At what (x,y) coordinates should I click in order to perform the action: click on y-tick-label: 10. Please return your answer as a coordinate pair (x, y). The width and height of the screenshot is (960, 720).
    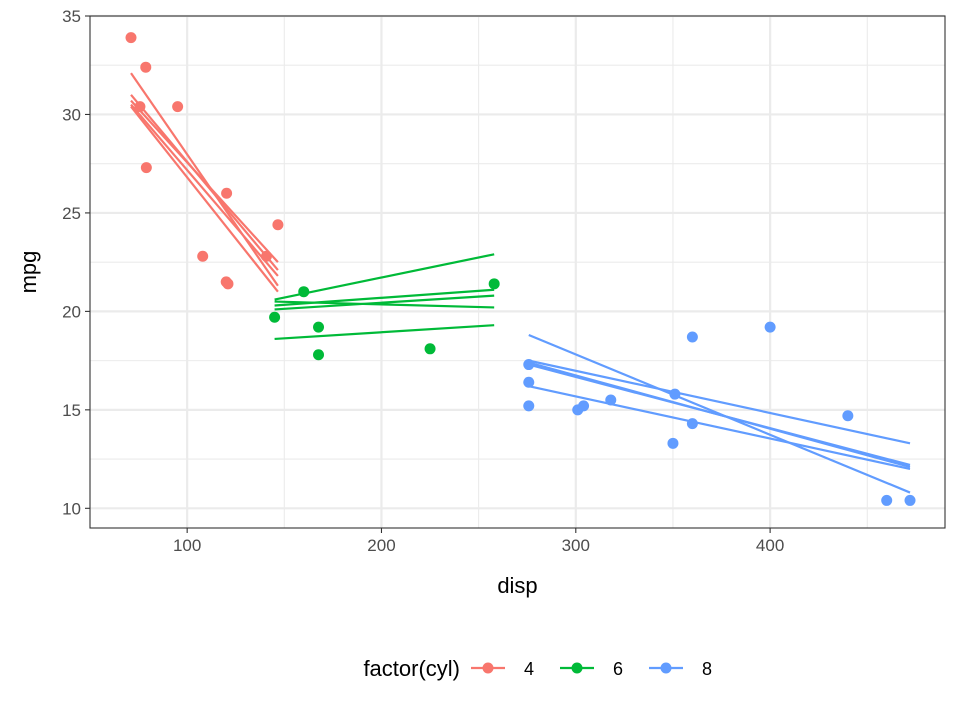
    Looking at the image, I should click on (71, 508).